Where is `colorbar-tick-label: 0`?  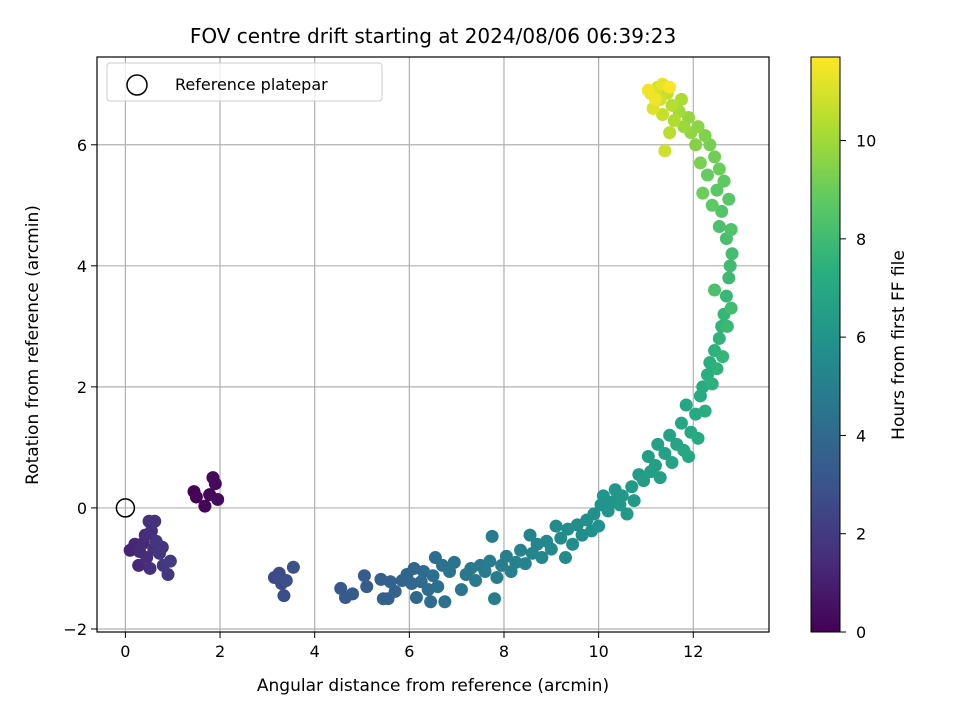 colorbar-tick-label: 0 is located at coordinates (861, 632).